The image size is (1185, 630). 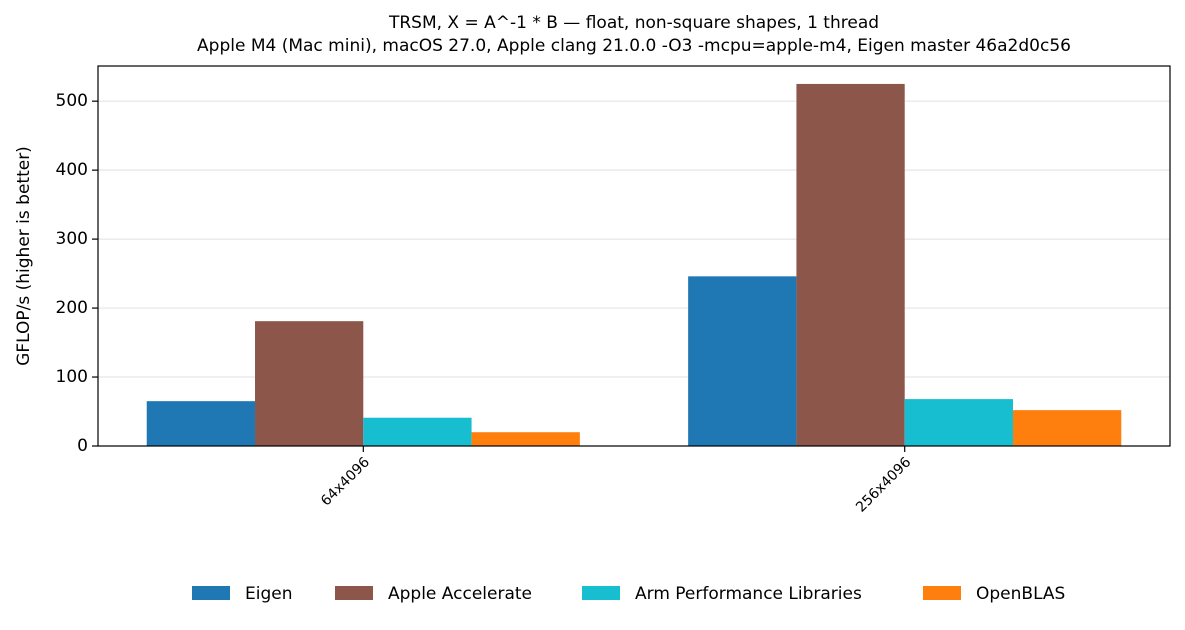 What do you see at coordinates (72, 170) in the screenshot?
I see `y-tick-label: 400` at bounding box center [72, 170].